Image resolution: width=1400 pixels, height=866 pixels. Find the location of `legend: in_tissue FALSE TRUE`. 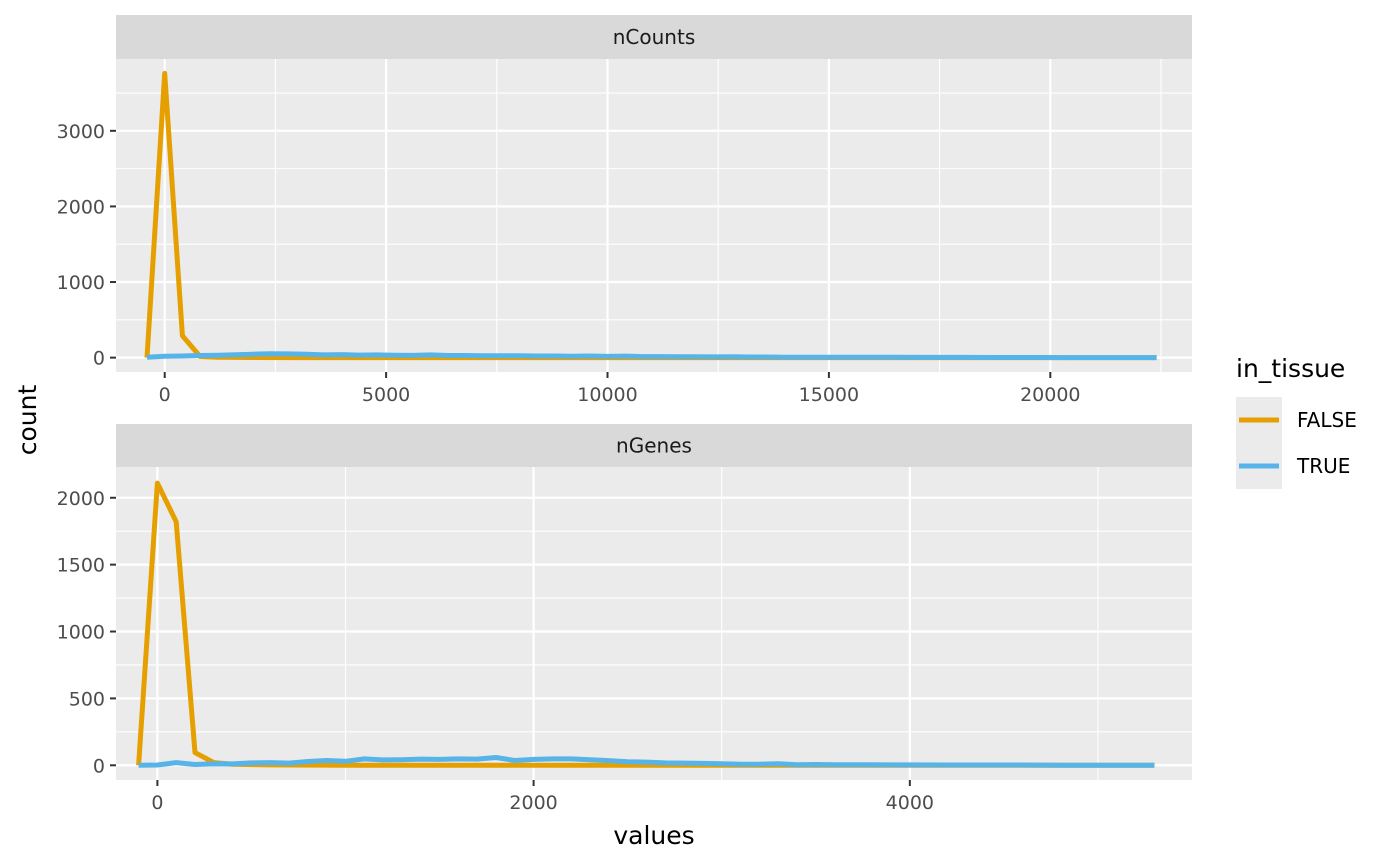

legend: in_tissue FALSE TRUE is located at coordinates (1296, 421).